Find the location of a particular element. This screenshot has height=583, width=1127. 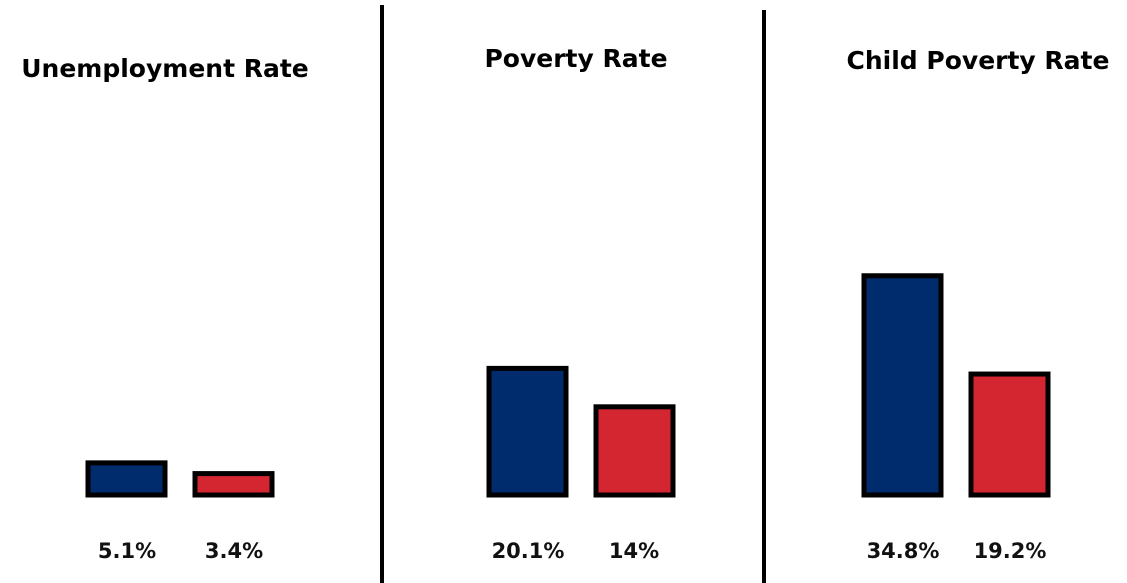

bar-value-label: 3.4% is located at coordinates (234, 551).